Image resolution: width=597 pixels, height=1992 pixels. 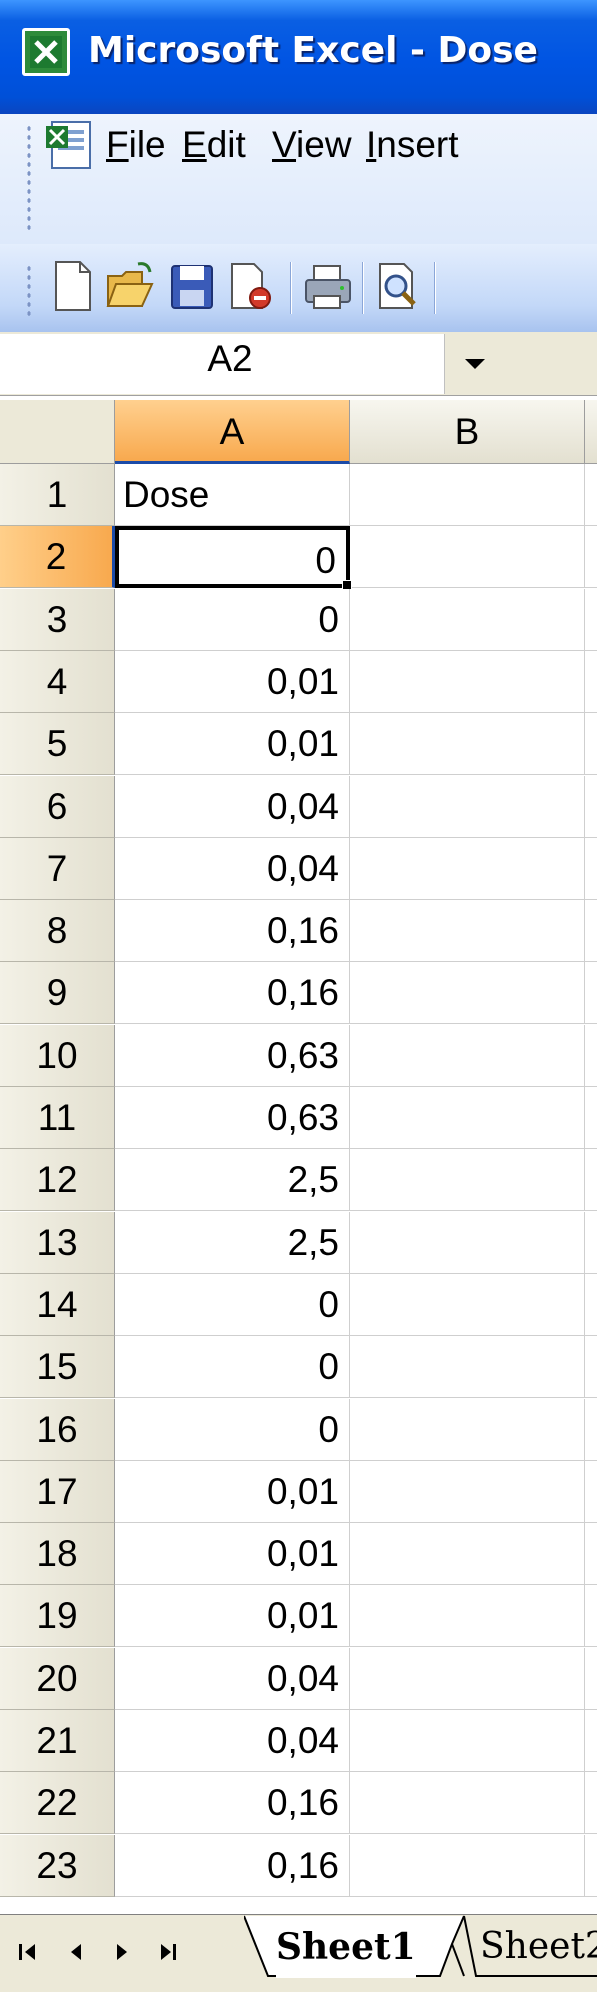 What do you see at coordinates (591, 807) in the screenshot?
I see `cell-c6` at bounding box center [591, 807].